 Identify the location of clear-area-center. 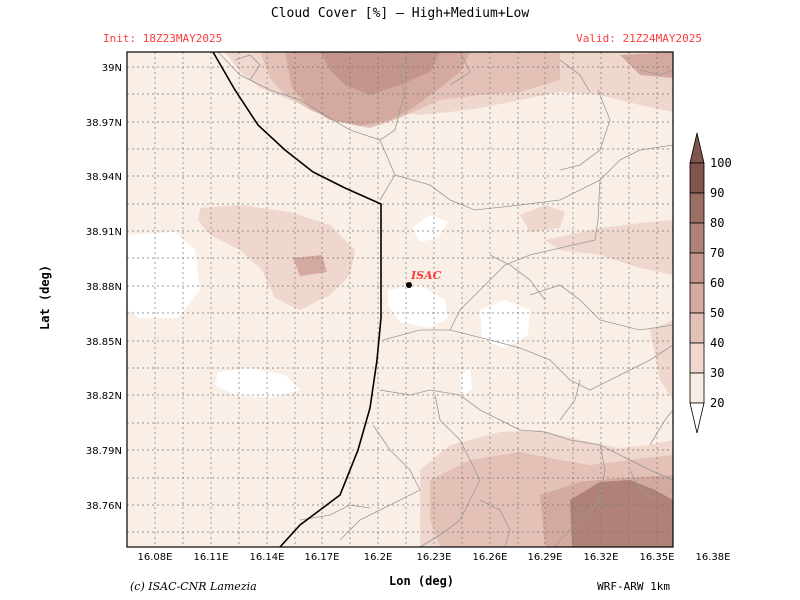
(418, 306).